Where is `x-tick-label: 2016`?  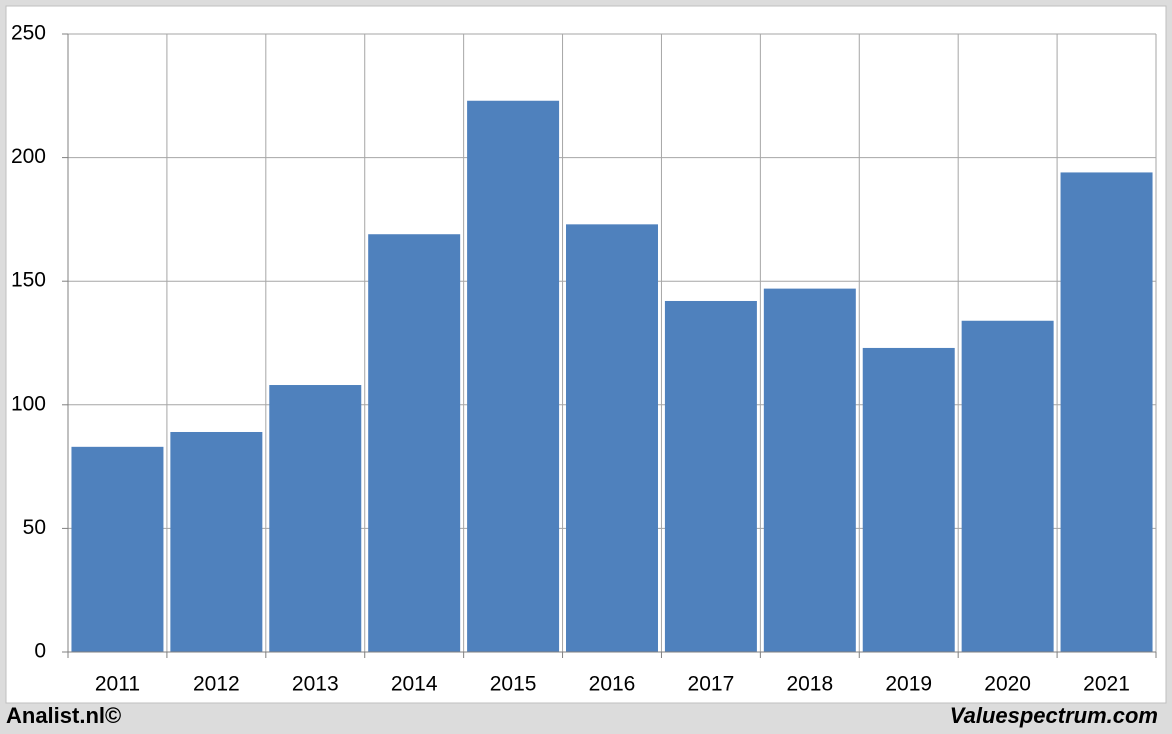 x-tick-label: 2016 is located at coordinates (612, 684).